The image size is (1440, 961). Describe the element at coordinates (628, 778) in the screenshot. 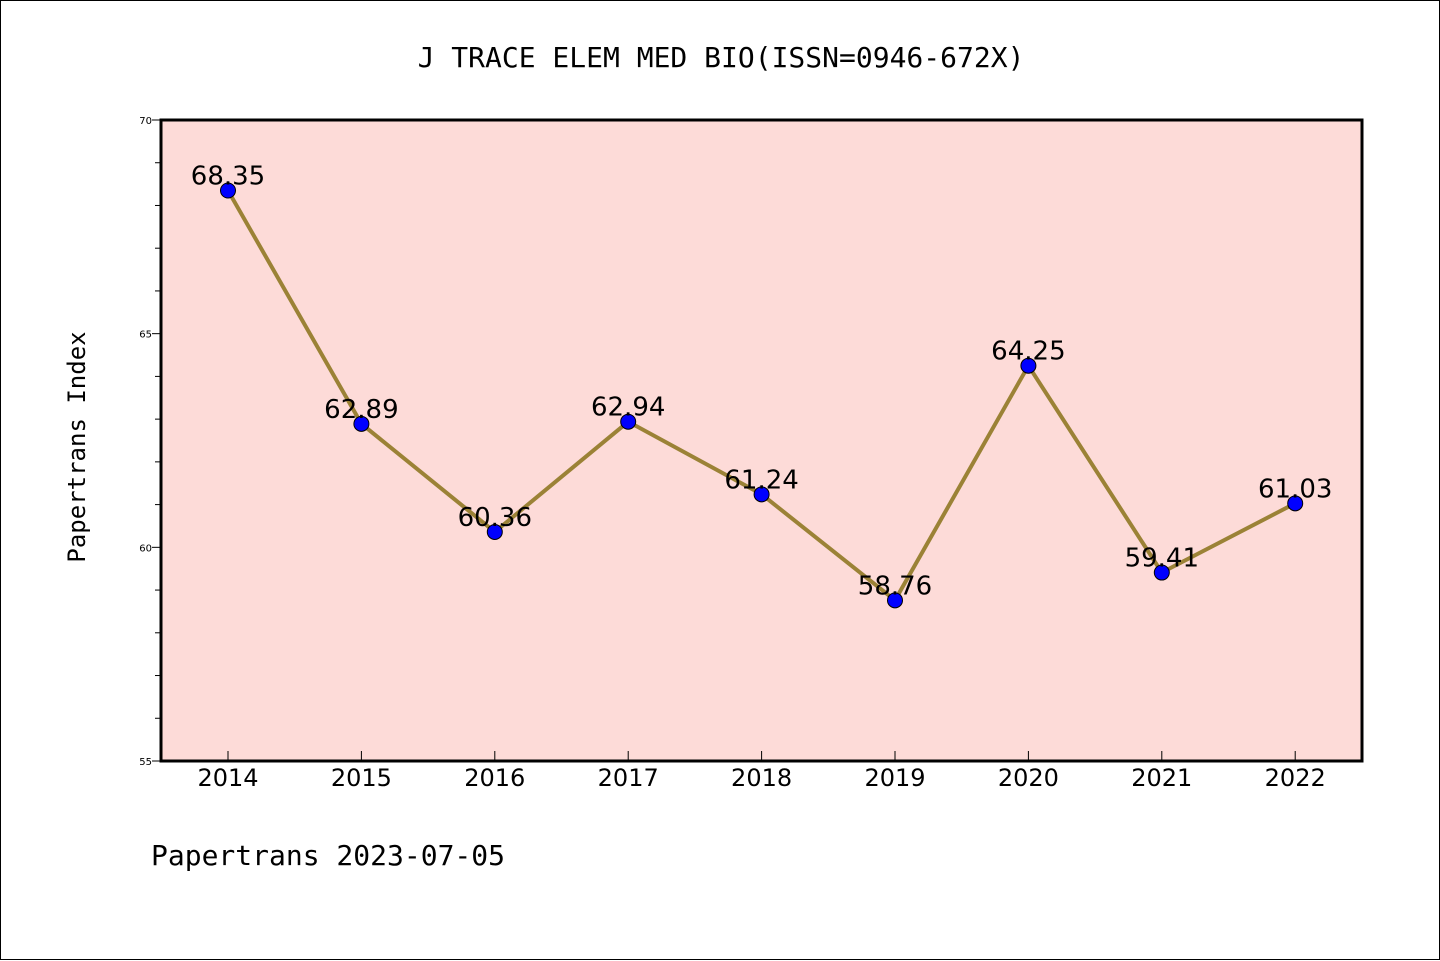

I see `x-tick-label: 2017` at that location.